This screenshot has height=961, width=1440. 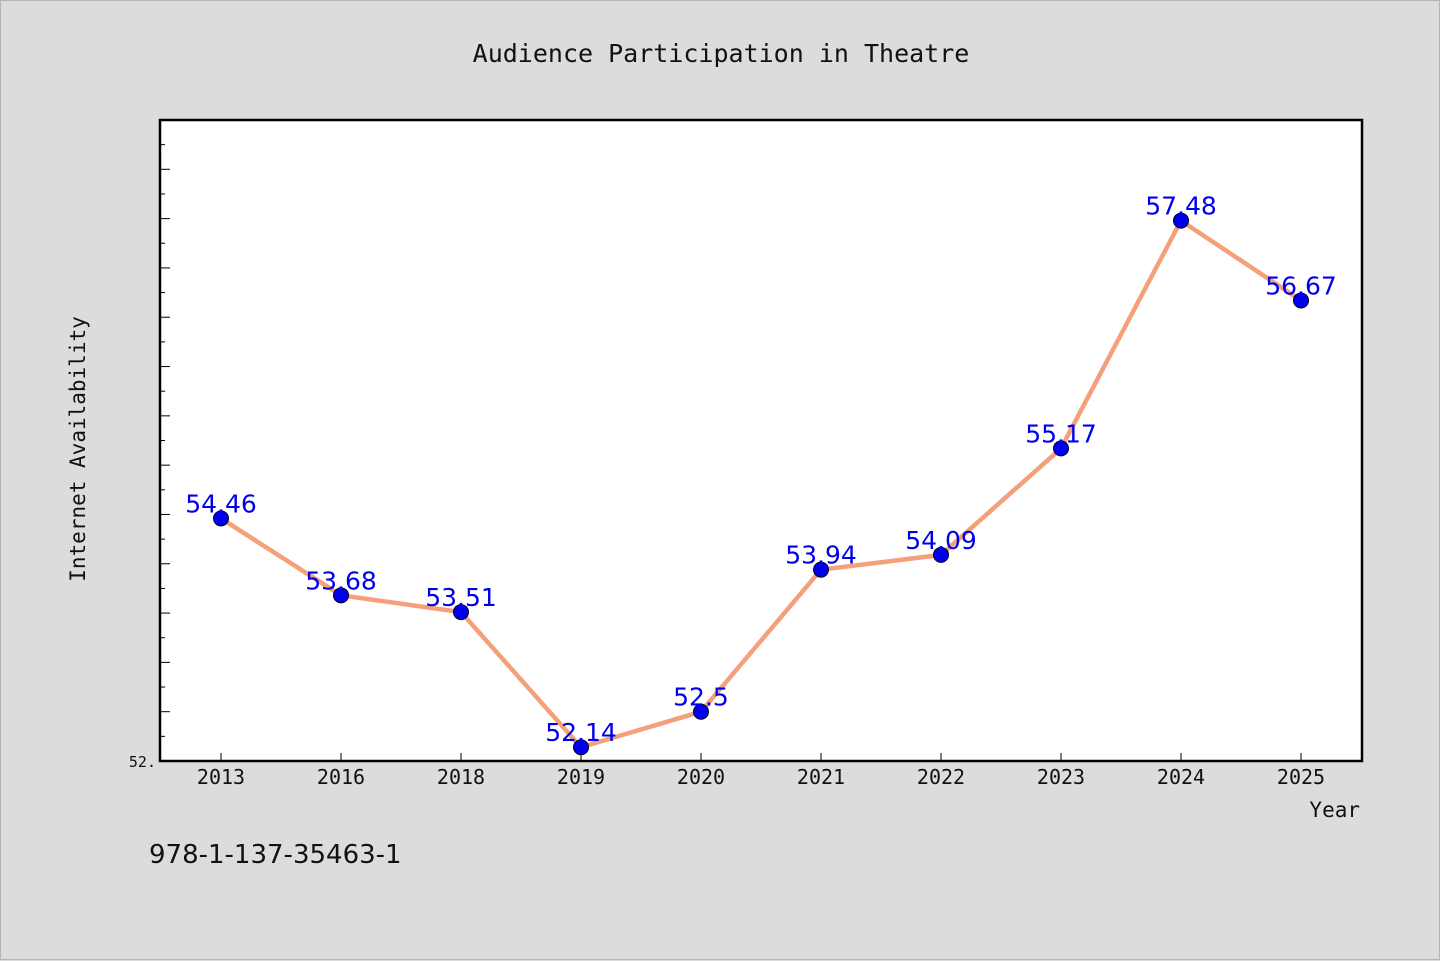 I want to click on data-label-2019: 52.14, so click(x=581, y=732).